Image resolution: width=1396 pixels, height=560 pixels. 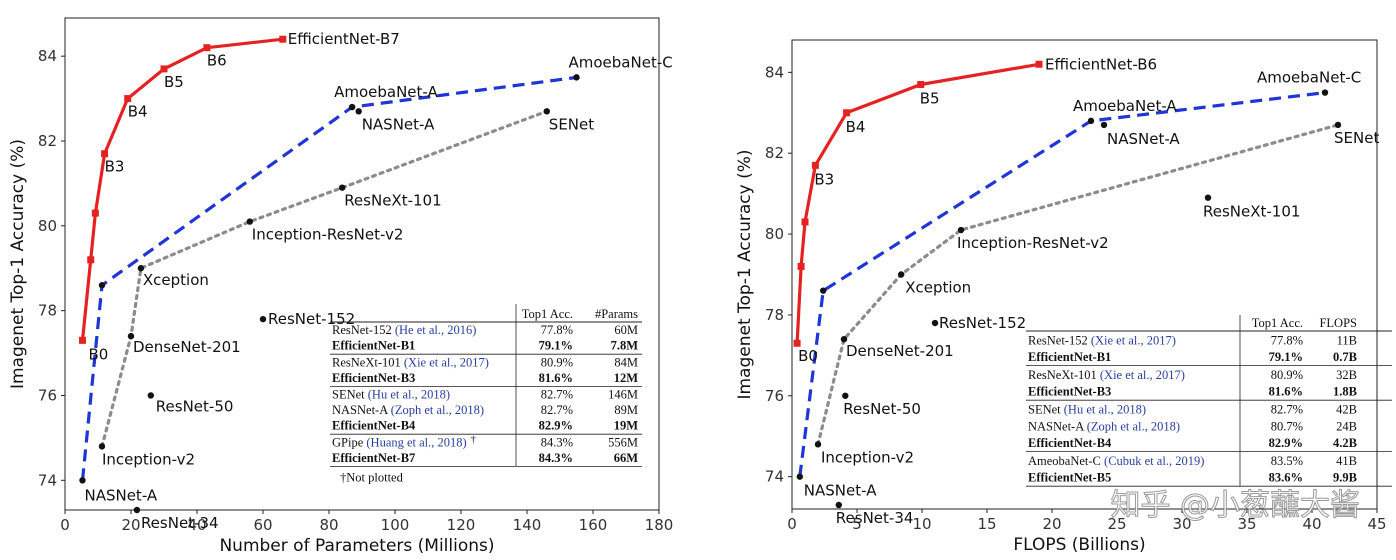 I want to click on table-row-value: 32B, so click(x=1346, y=375).